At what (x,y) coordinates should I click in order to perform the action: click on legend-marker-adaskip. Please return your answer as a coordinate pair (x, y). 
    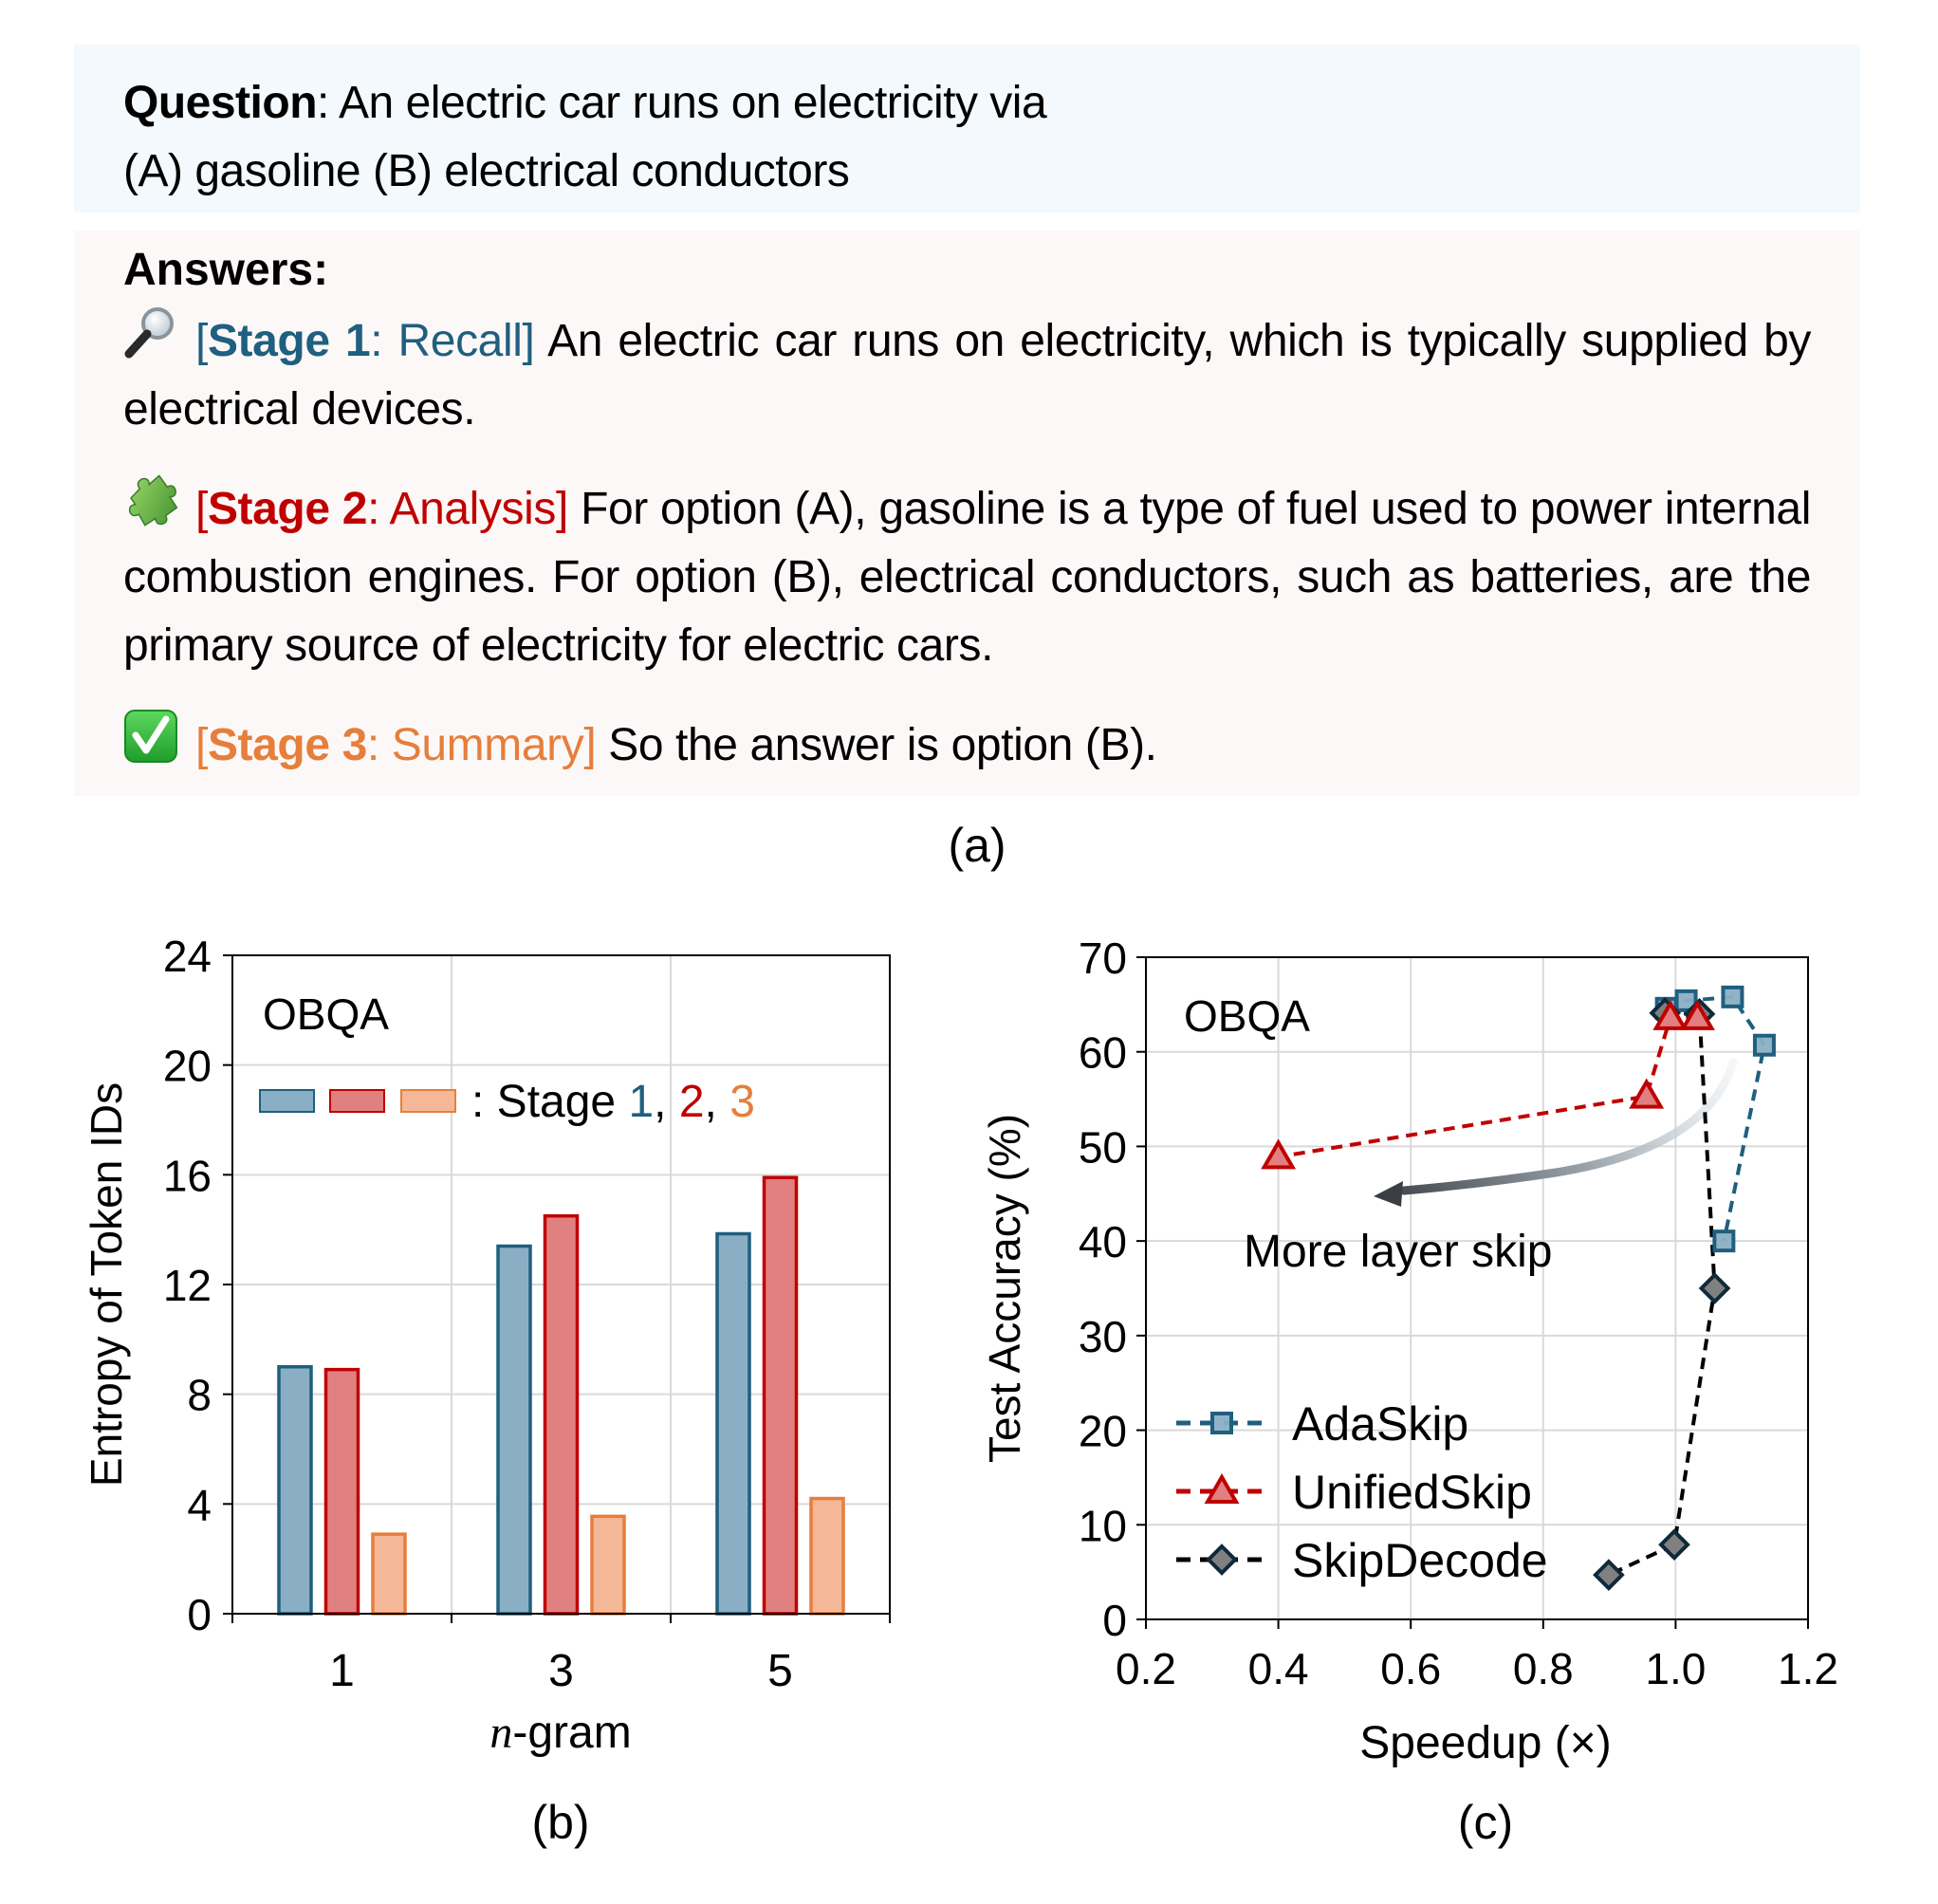
    Looking at the image, I should click on (1221, 1423).